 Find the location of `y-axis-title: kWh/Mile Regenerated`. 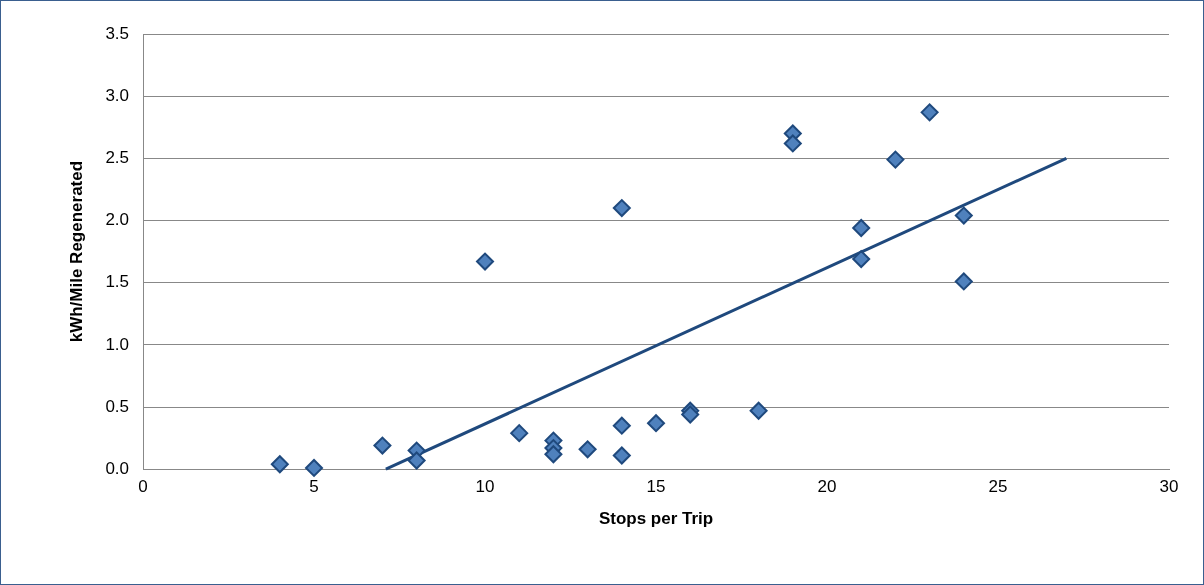

y-axis-title: kWh/Mile Regenerated is located at coordinates (76, 251).